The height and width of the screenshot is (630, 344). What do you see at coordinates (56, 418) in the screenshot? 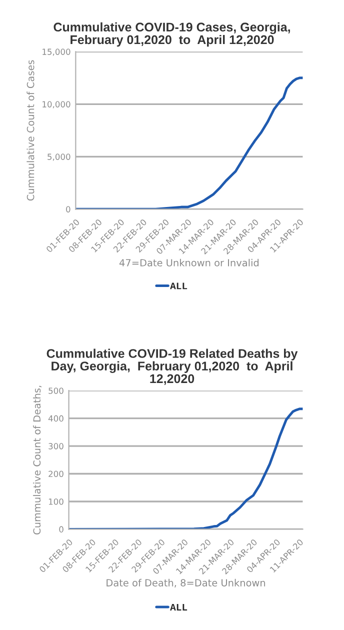
I see `y-tick-label: 400` at bounding box center [56, 418].